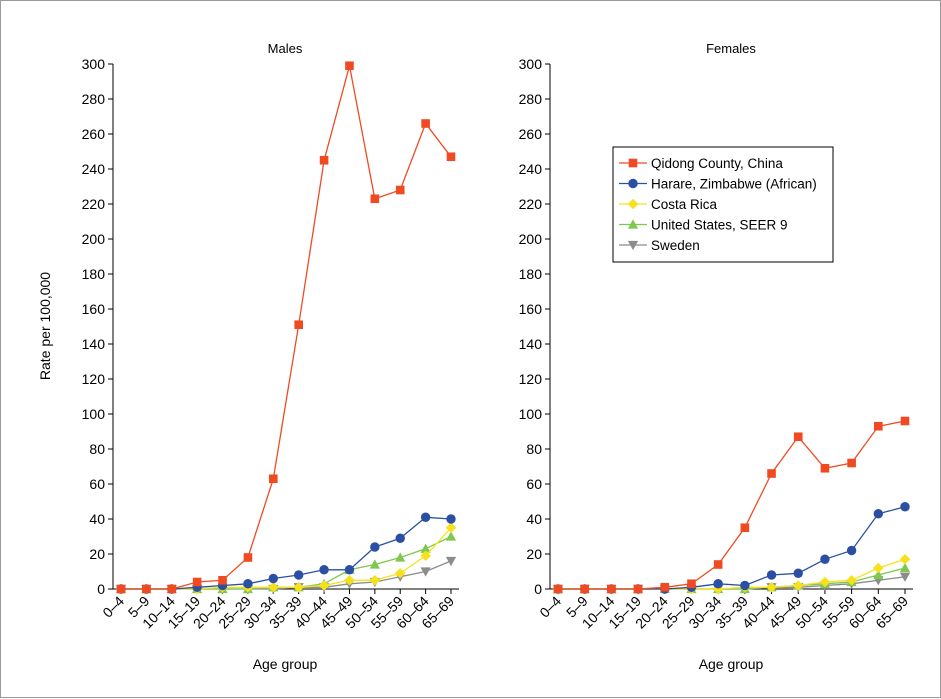  Describe the element at coordinates (534, 449) in the screenshot. I see `y-tick-label: 80` at that location.